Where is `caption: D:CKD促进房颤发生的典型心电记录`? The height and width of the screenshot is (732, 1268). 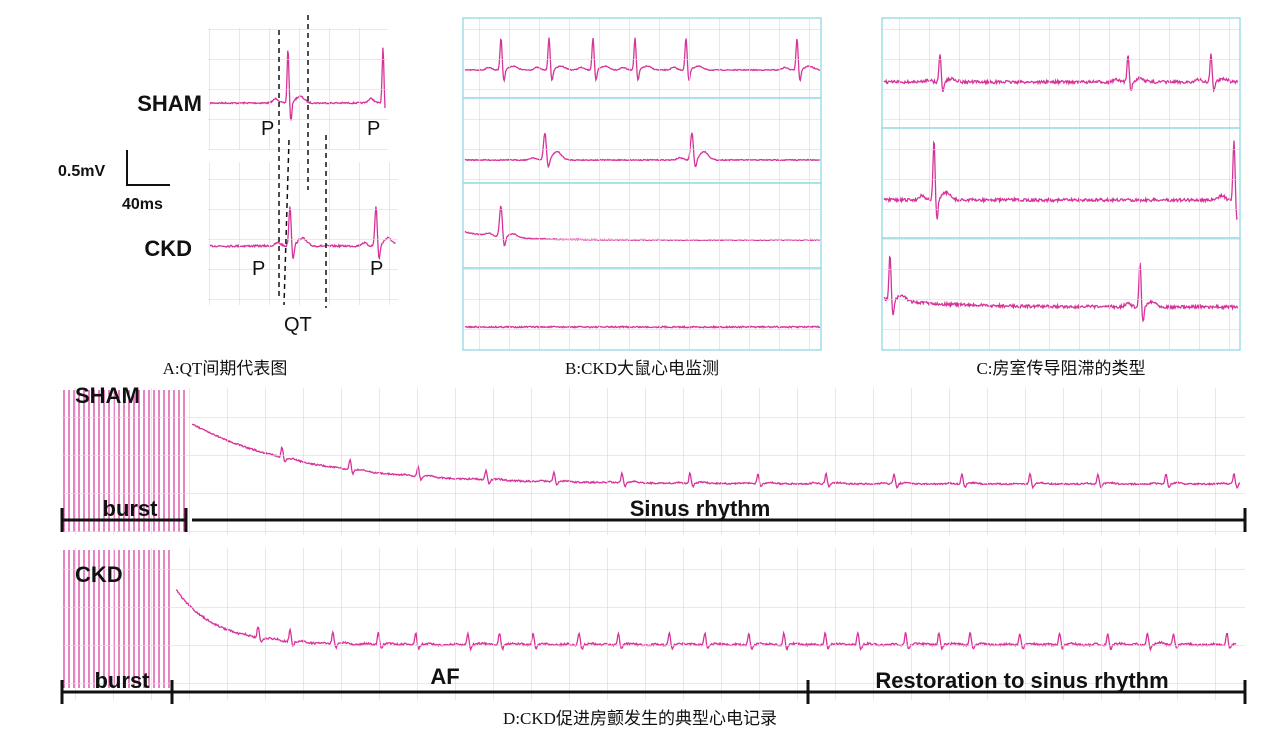
caption: D:CKD促进房颤发生的典型心电记录 is located at coordinates (640, 718).